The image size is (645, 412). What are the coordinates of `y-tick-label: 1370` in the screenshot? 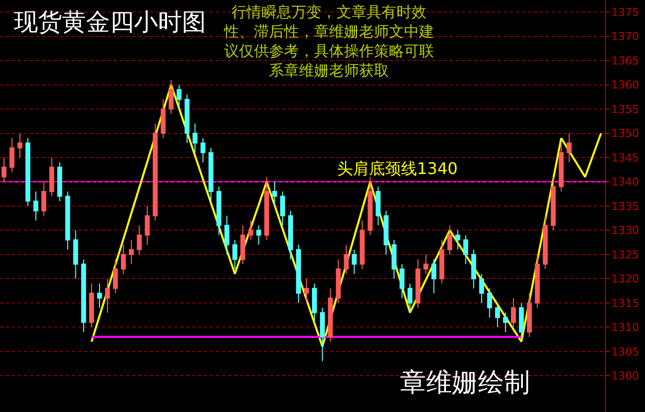 It's located at (625, 37).